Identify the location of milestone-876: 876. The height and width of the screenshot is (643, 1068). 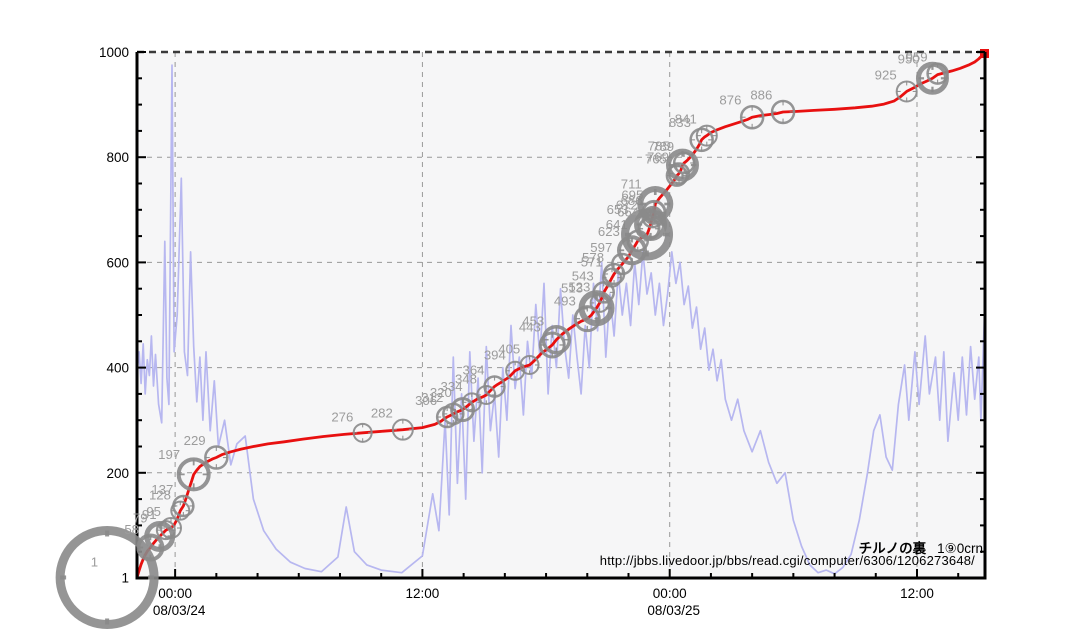
(742, 111).